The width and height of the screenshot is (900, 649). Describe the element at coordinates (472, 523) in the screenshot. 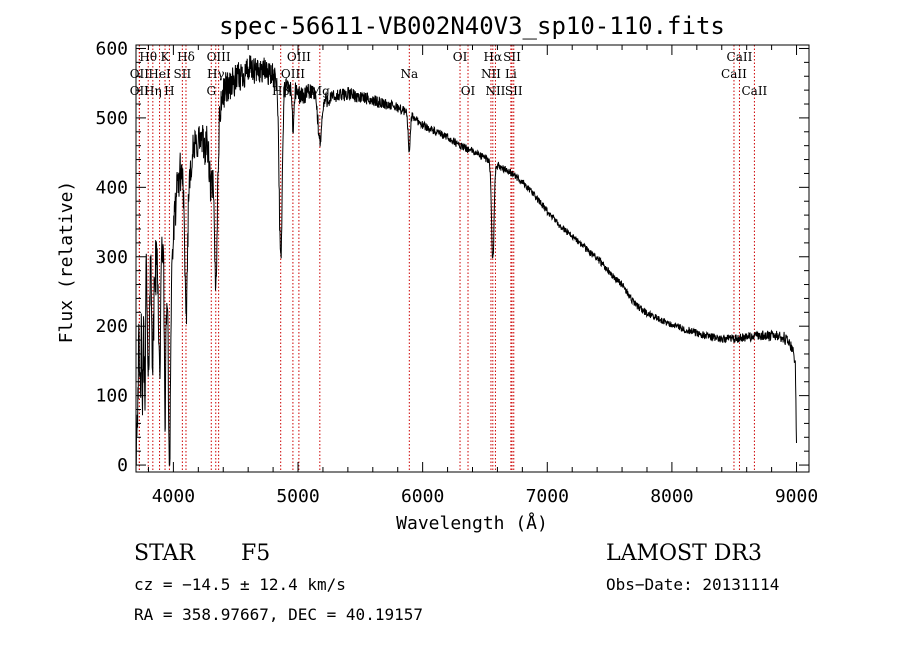

I see `x-axis-label: Wavelength (Å)` at that location.